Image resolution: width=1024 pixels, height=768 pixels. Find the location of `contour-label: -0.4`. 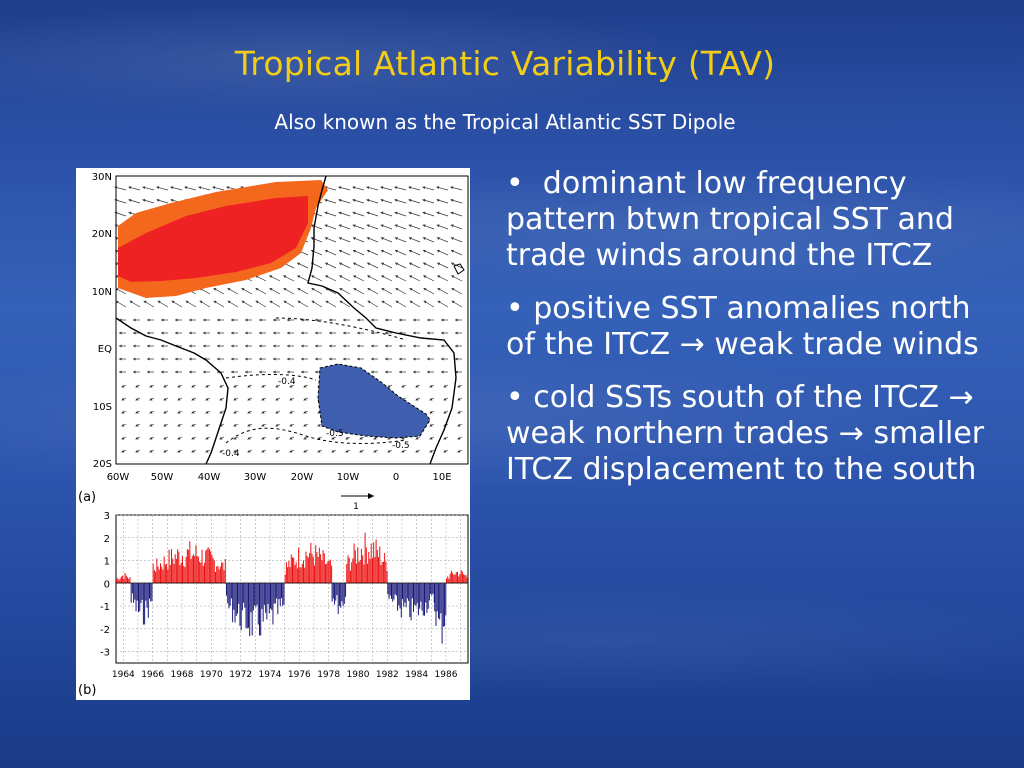

contour-label: -0.4 is located at coordinates (287, 382).